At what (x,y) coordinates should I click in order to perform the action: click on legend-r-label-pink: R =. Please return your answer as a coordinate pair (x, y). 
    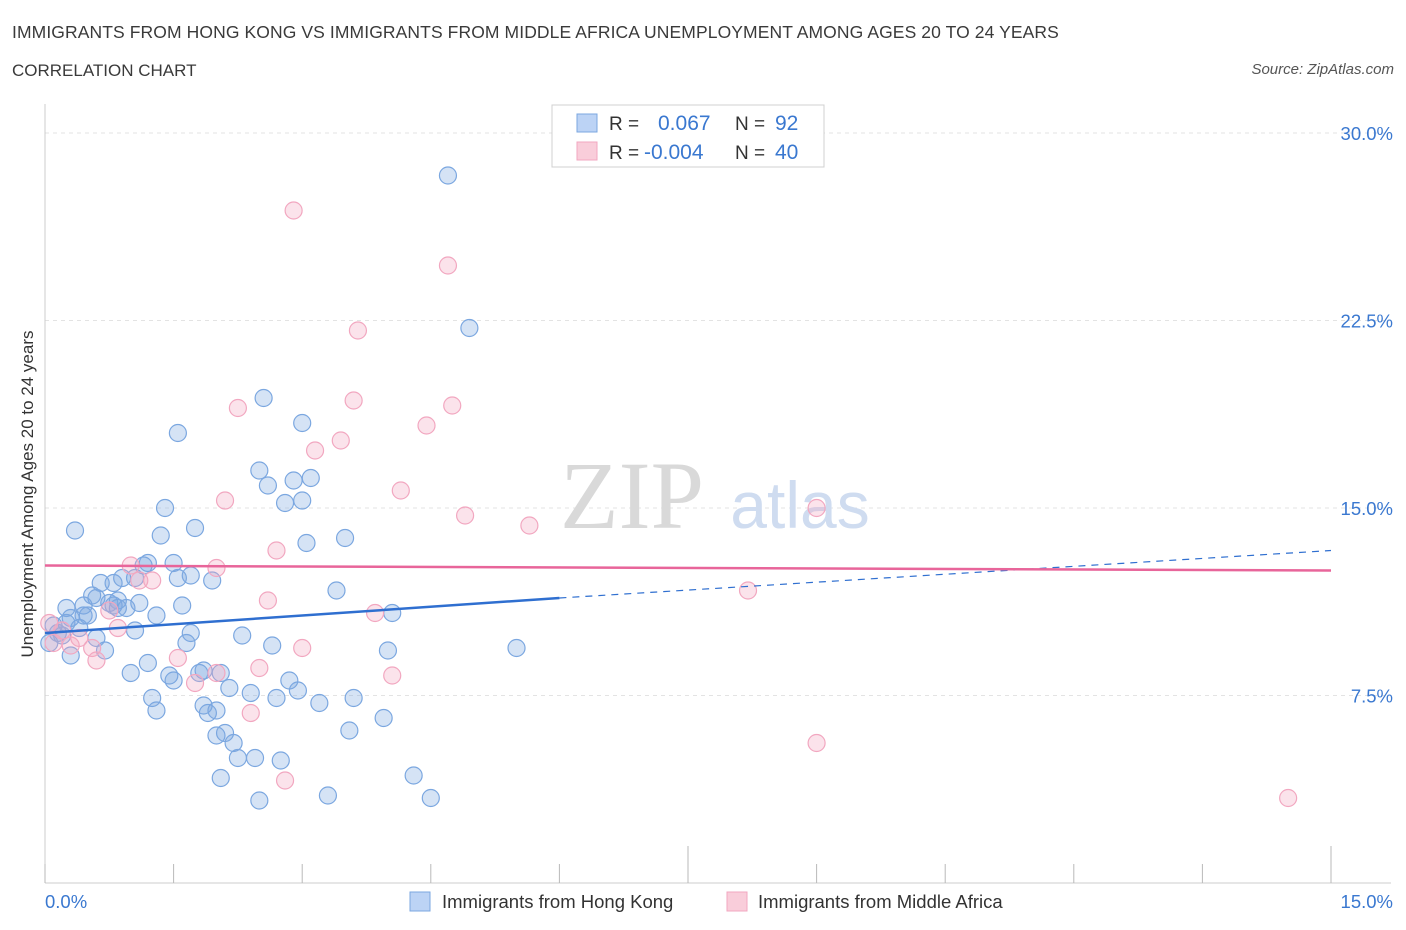
    Looking at the image, I should click on (624, 153).